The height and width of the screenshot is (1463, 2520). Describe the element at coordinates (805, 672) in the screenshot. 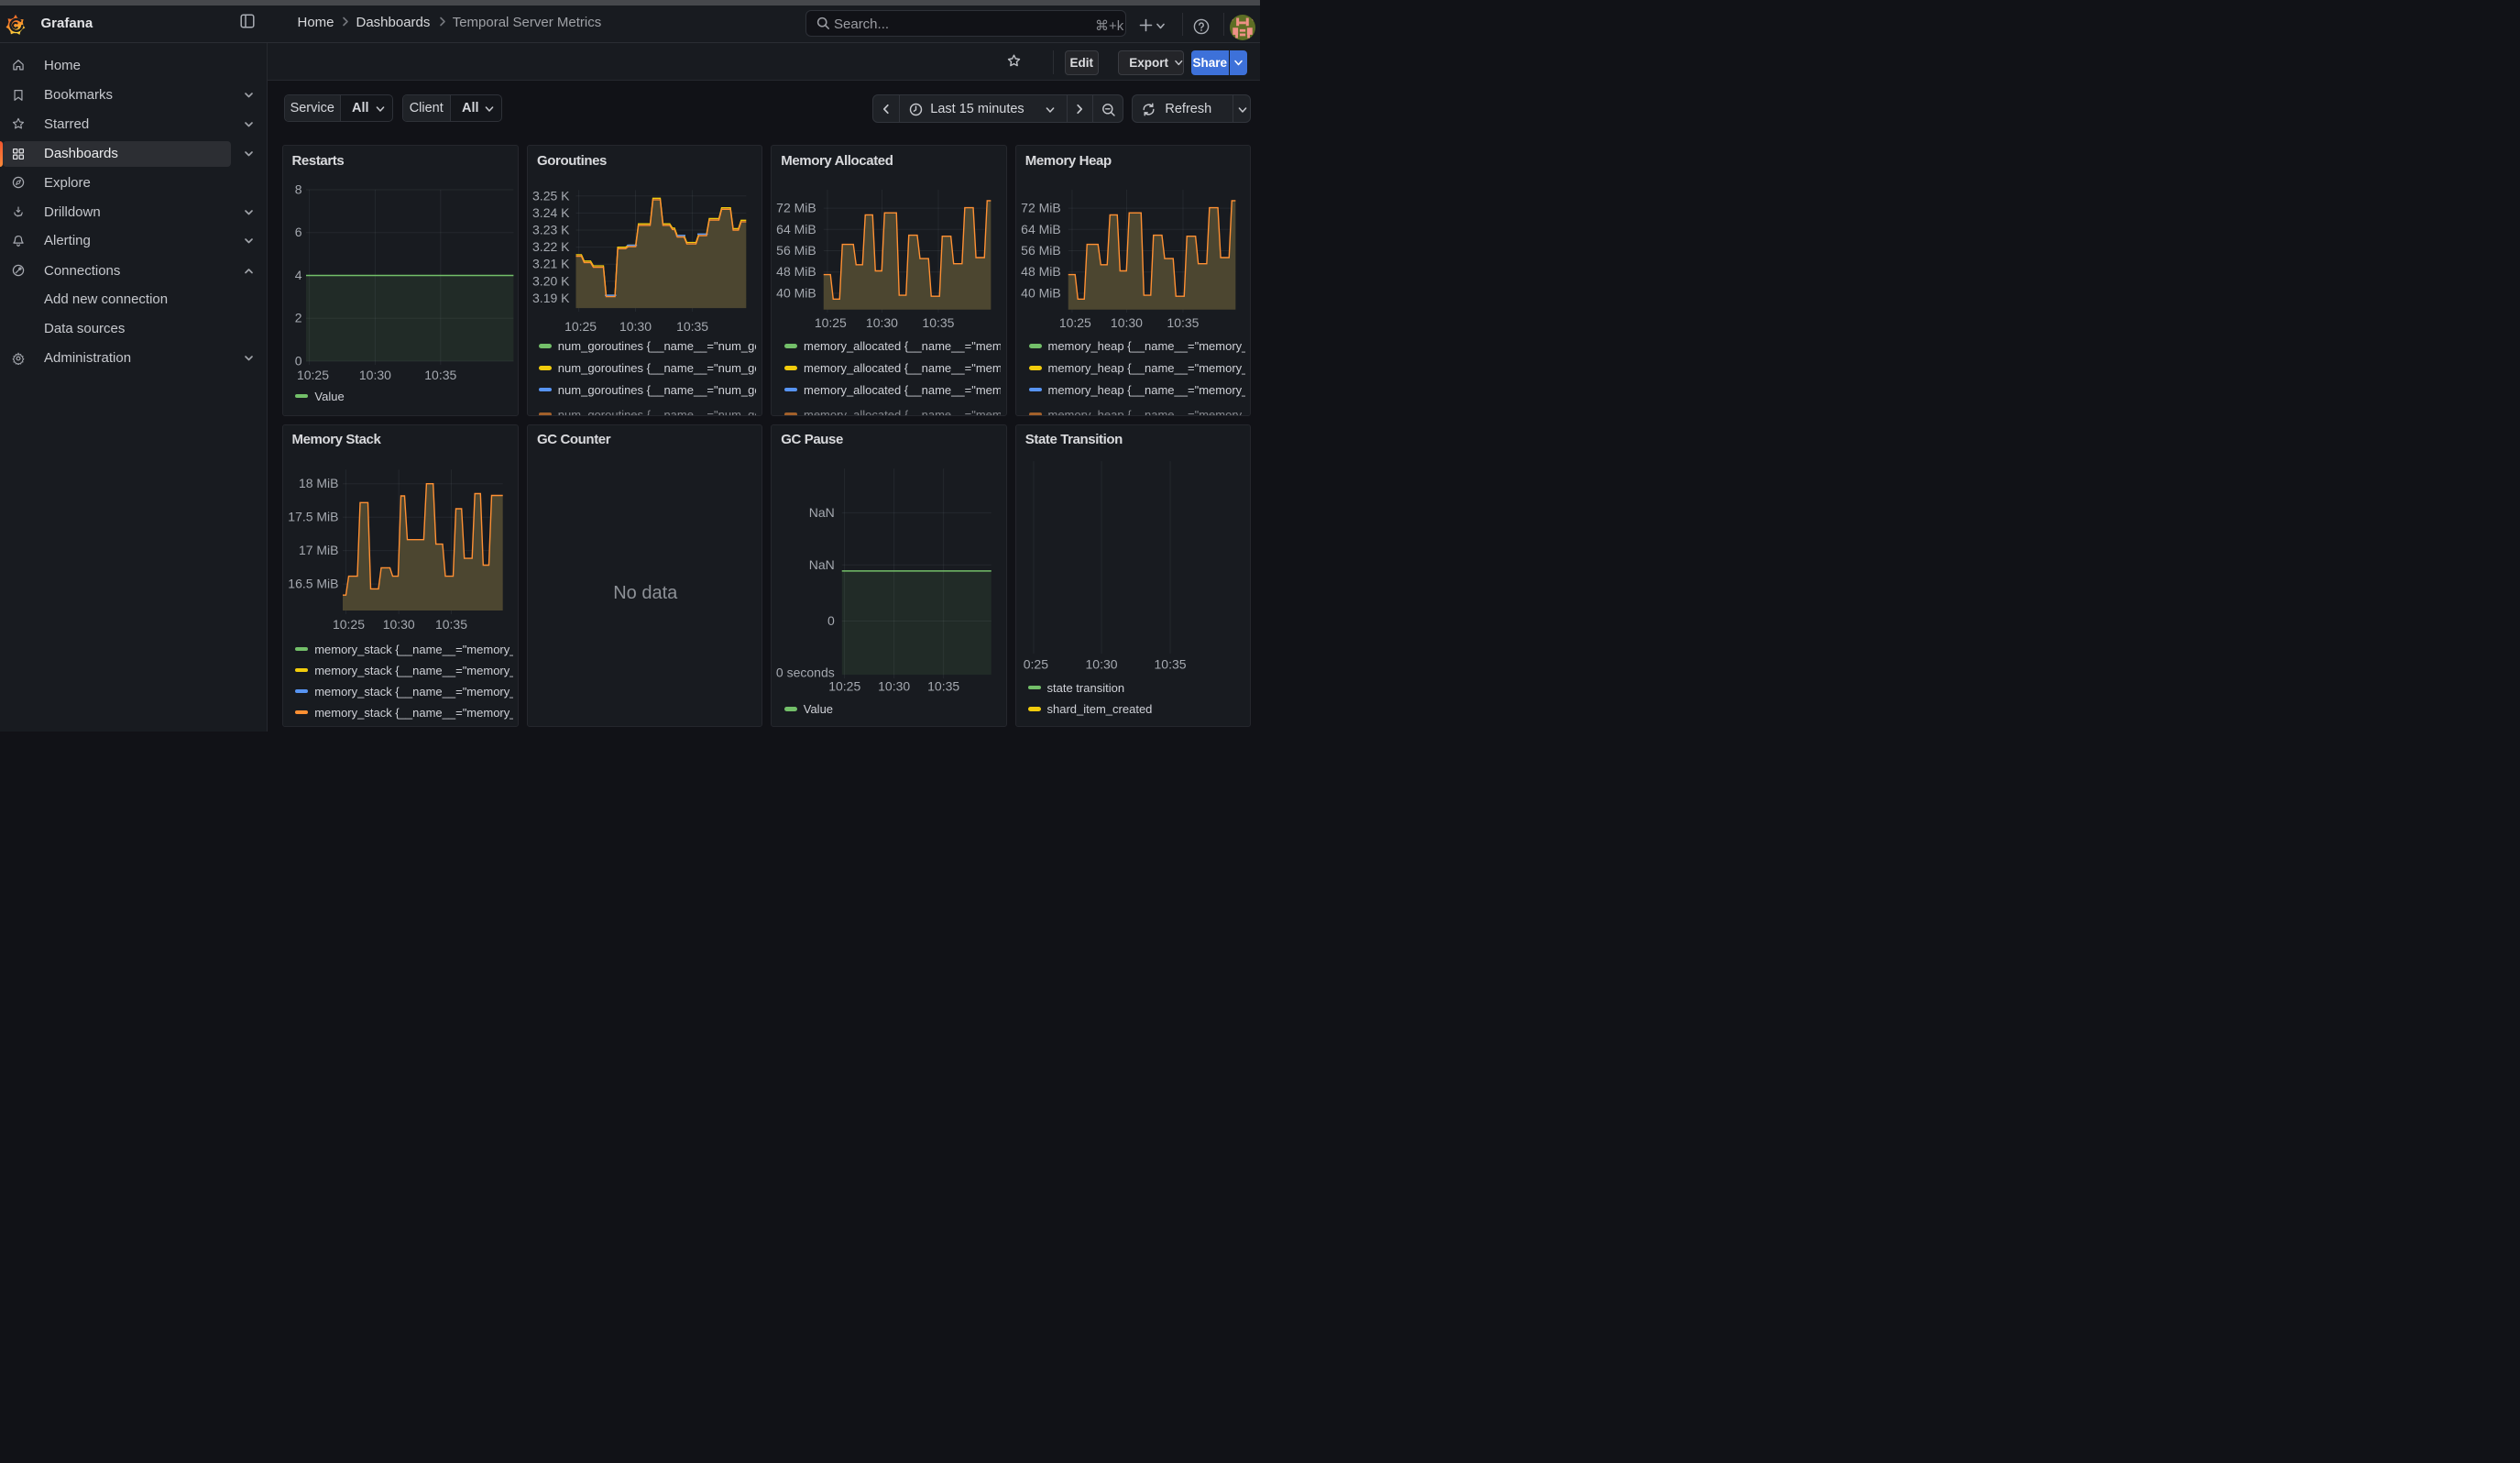

I see `svg-text: 0 seconds` at that location.